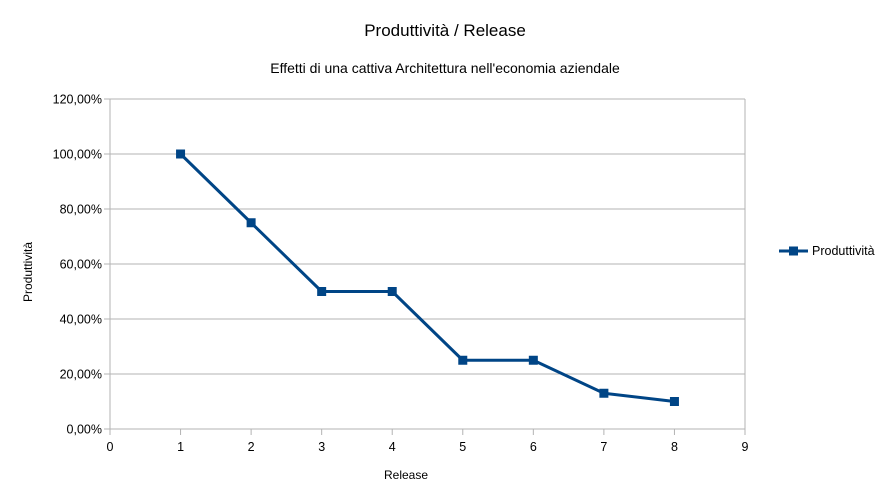  Describe the element at coordinates (81, 210) in the screenshot. I see `y-tick-label: 80,00%` at that location.